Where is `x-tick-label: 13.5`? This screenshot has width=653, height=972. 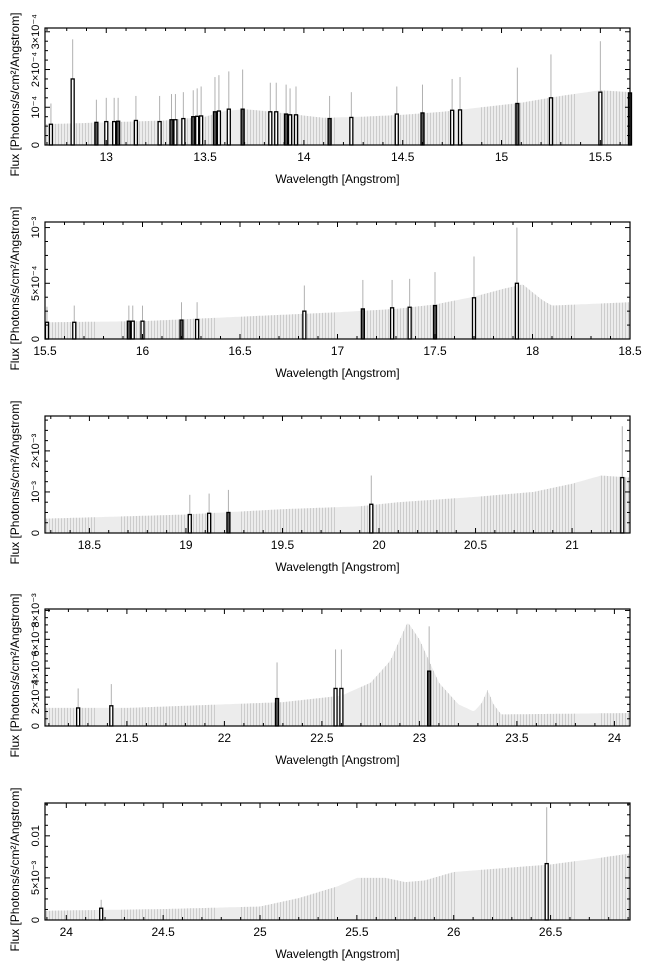 x-tick-label: 13.5 is located at coordinates (205, 157).